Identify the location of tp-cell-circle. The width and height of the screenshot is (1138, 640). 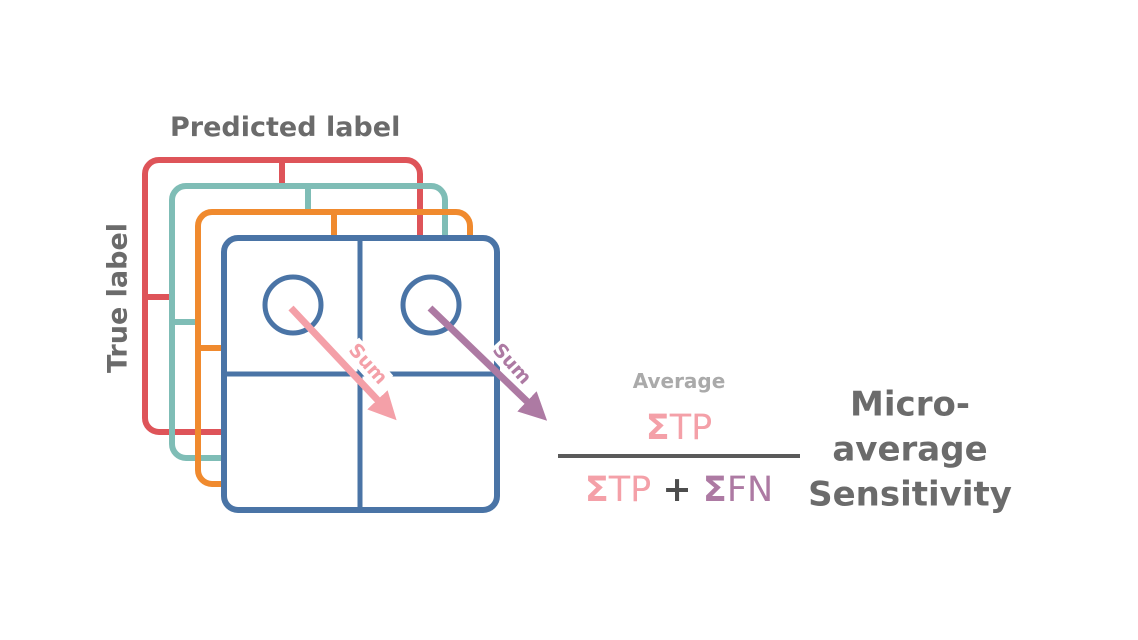
(293, 305).